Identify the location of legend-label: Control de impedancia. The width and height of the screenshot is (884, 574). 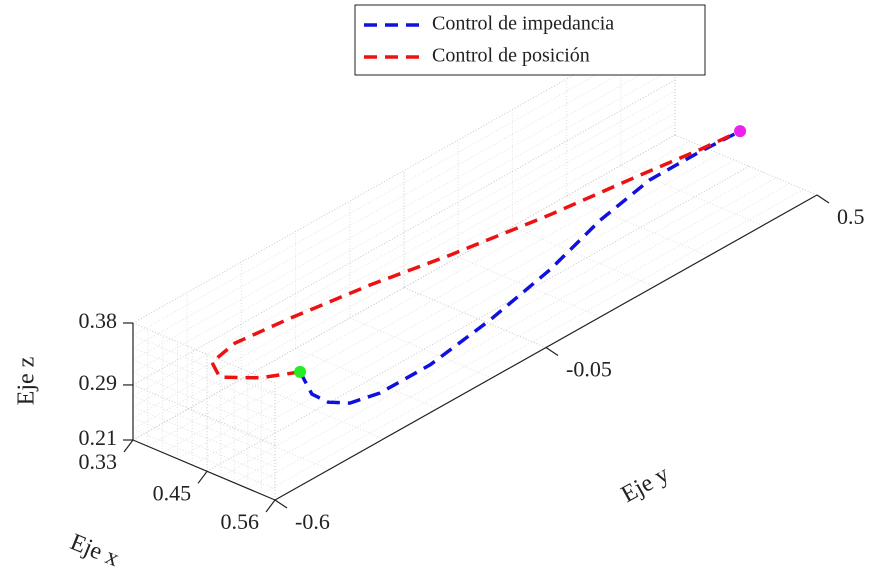
(523, 24).